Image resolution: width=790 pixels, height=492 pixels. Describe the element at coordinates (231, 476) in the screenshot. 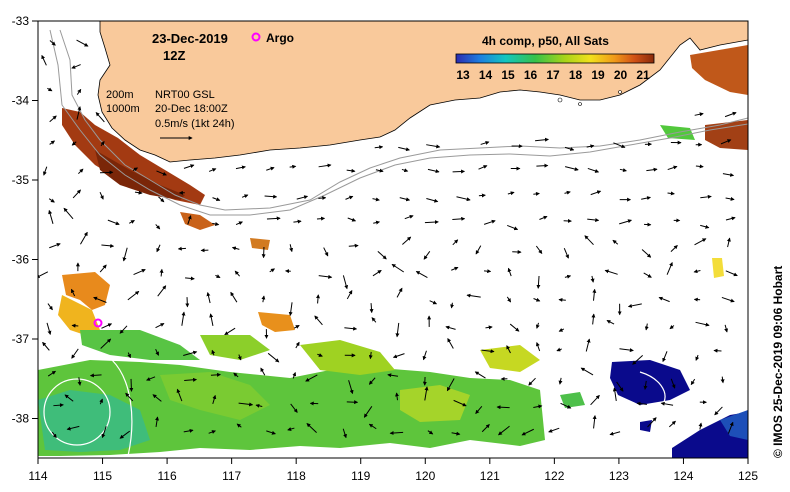

I see `x-tick-label: 117` at that location.